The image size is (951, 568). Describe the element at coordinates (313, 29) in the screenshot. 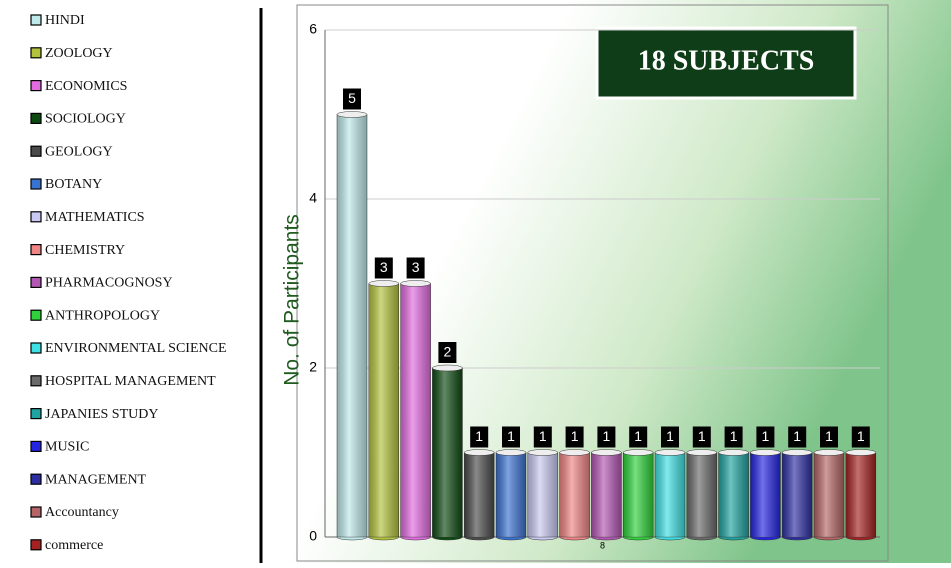

I see `y-tick-label: 6` at that location.